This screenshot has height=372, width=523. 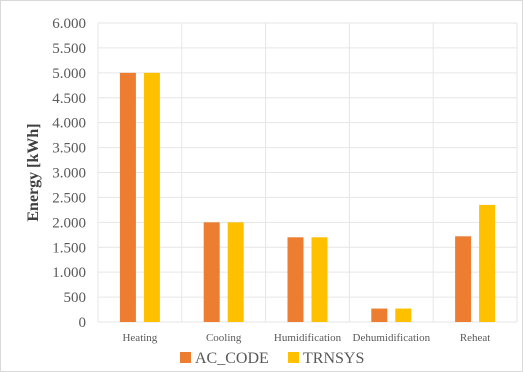 What do you see at coordinates (69, 124) in the screenshot?
I see `y-tick-label: 4.000` at bounding box center [69, 124].